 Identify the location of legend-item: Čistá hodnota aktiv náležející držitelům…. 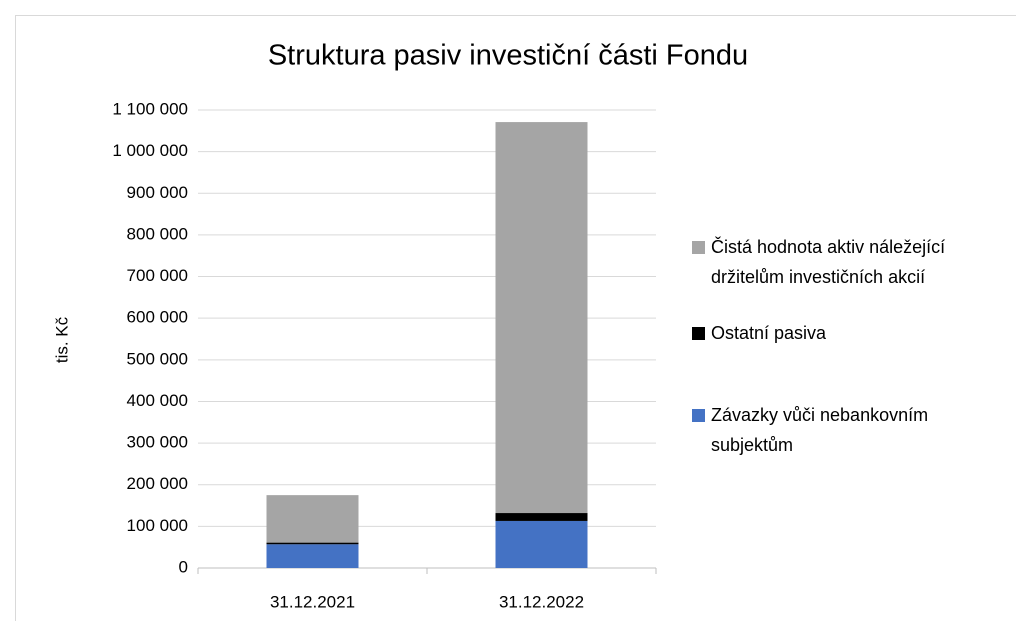
(847, 262).